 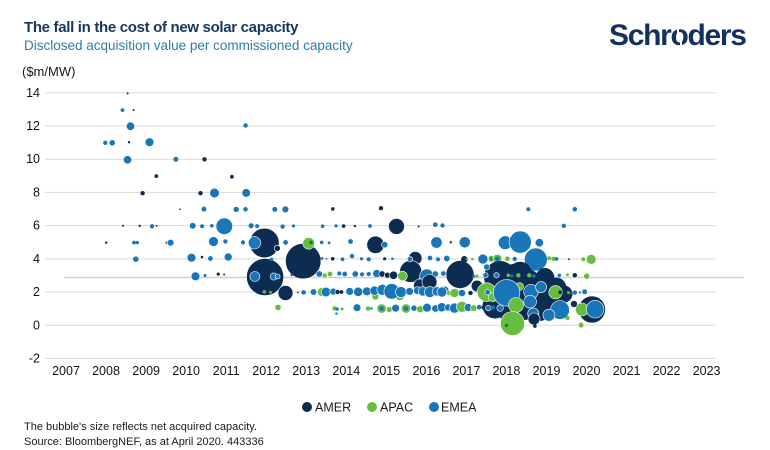 I want to click on svg-text: 0, so click(x=36, y=325).